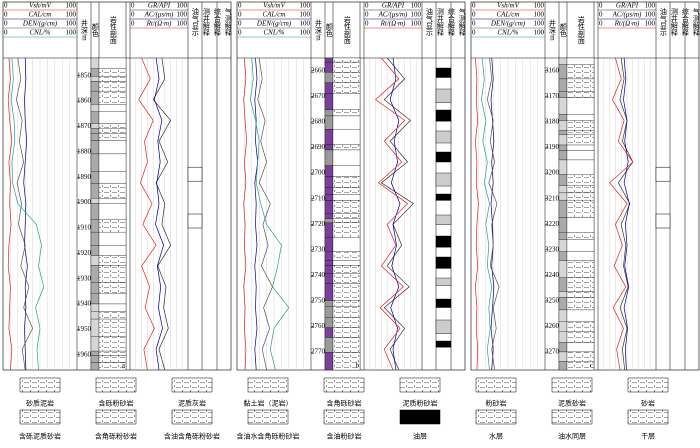  Describe the element at coordinates (318, 122) in the screenshot. I see `depth-label: 2680` at that location.